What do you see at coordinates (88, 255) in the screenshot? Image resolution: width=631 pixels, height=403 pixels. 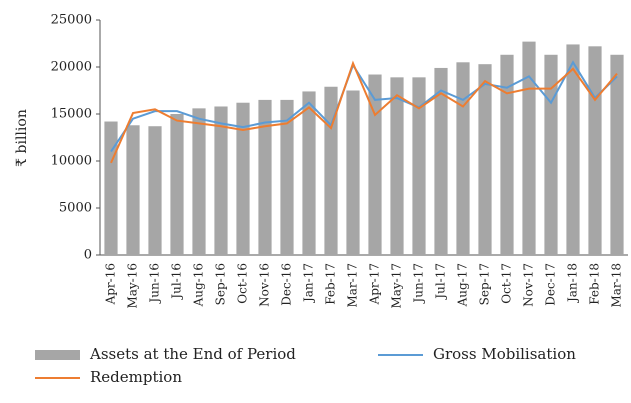 I see `y-tick-label: 0` at bounding box center [88, 255].